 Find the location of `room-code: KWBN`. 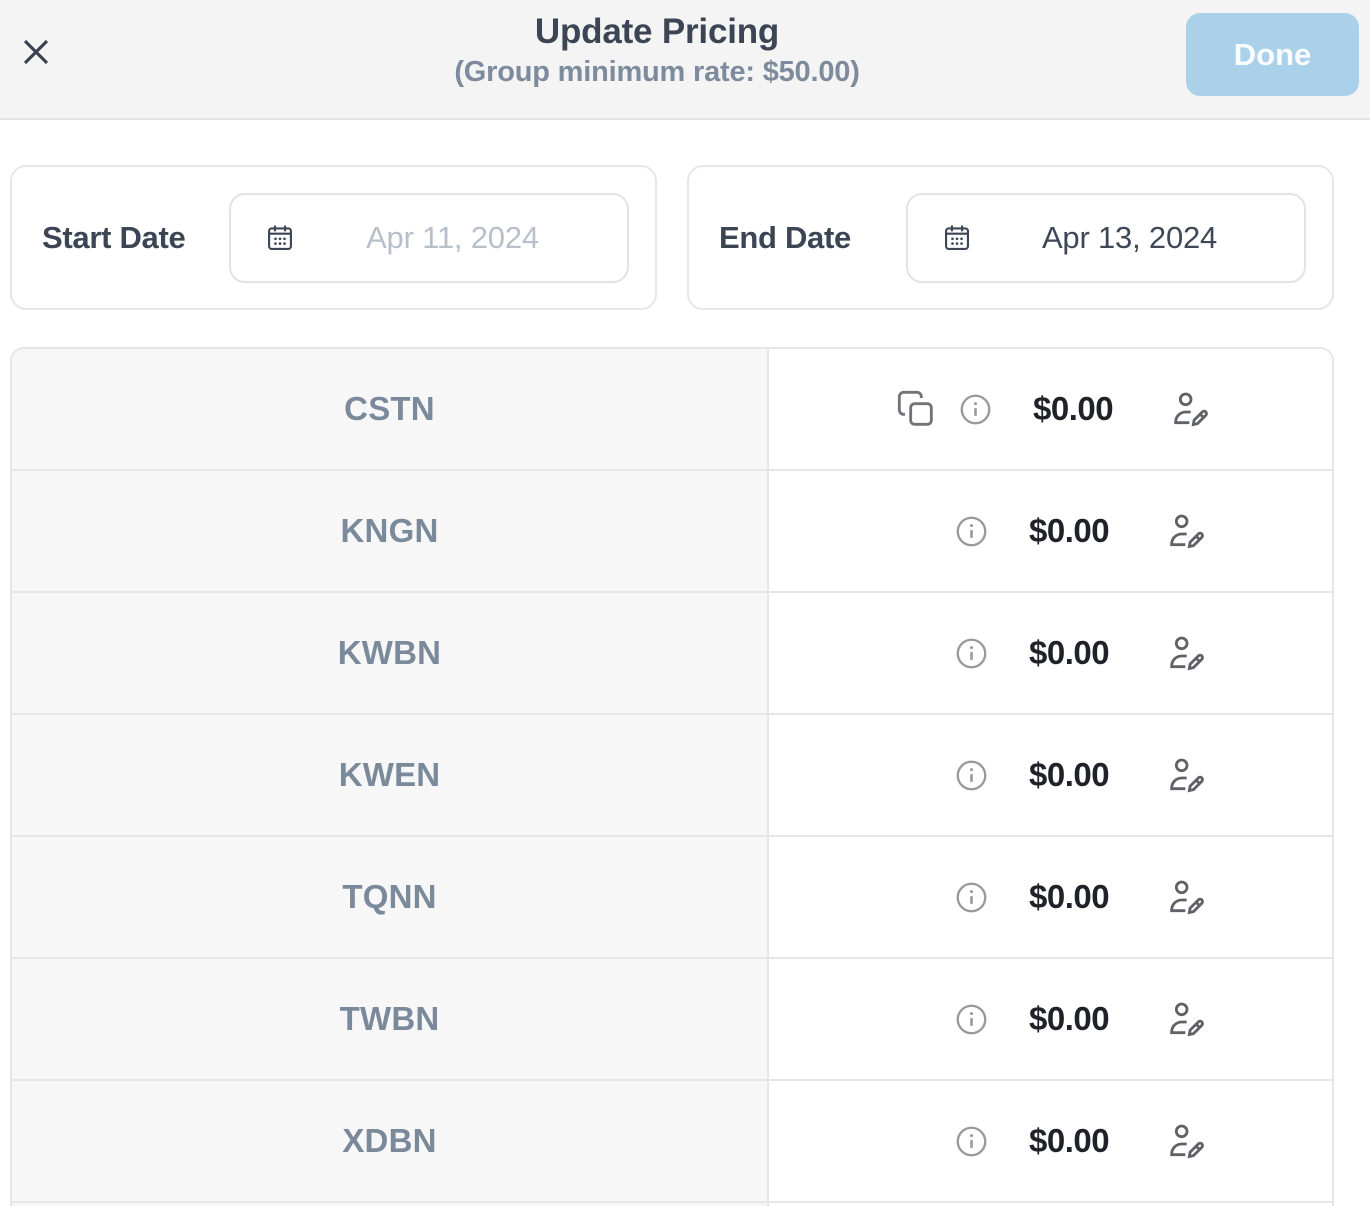

room-code: KWBN is located at coordinates (389, 652).